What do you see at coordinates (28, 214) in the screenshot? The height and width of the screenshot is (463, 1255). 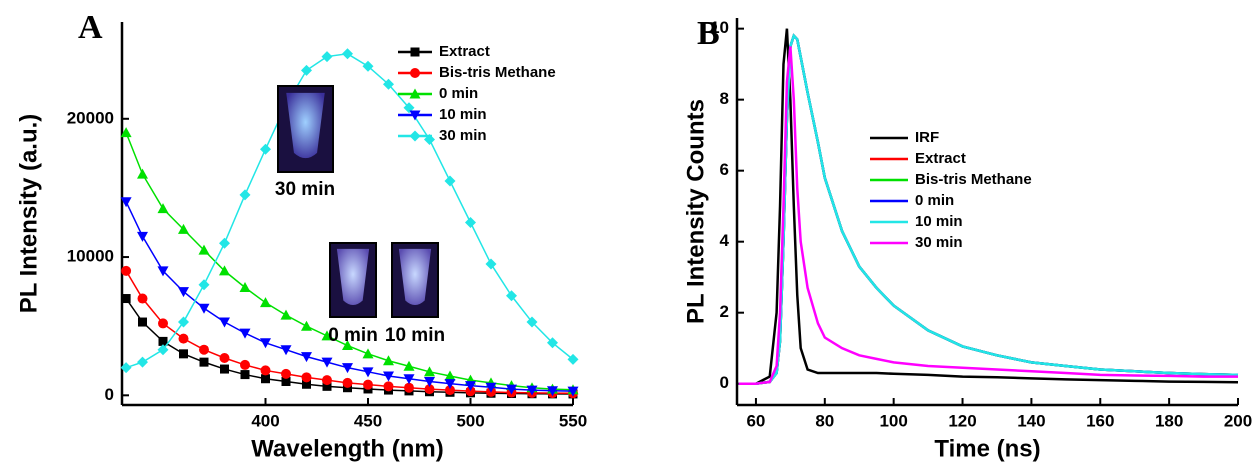 I see `y-axis-title: PL Intensity (a.u.)` at bounding box center [28, 214].